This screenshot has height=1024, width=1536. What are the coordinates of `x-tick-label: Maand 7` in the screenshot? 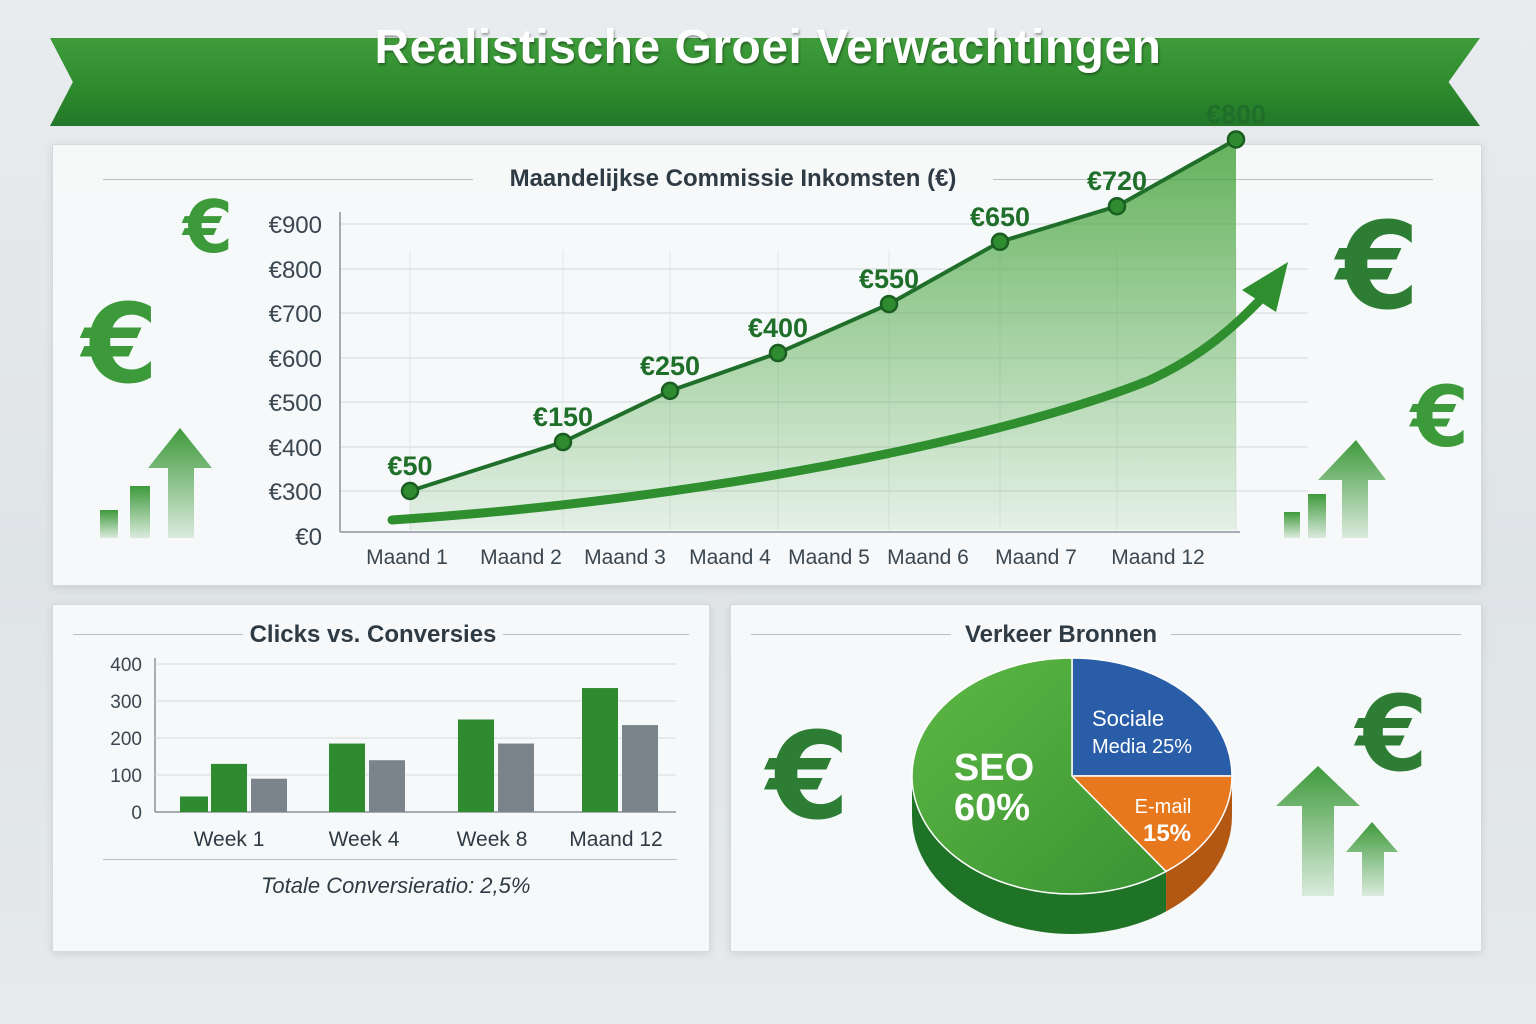 It's located at (1036, 557).